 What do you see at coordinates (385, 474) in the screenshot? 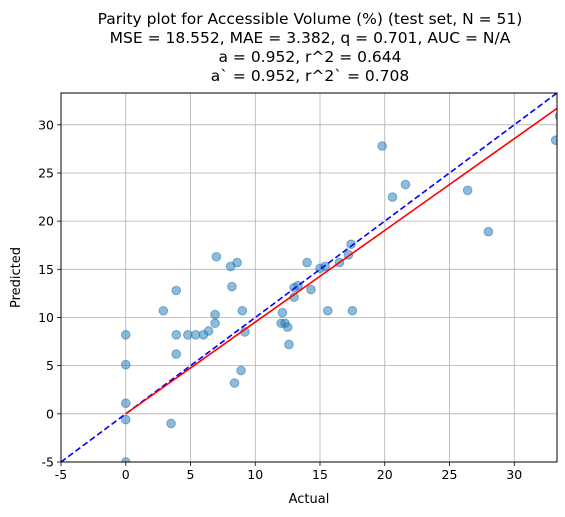
I see `x-tick-label: 20` at bounding box center [385, 474].